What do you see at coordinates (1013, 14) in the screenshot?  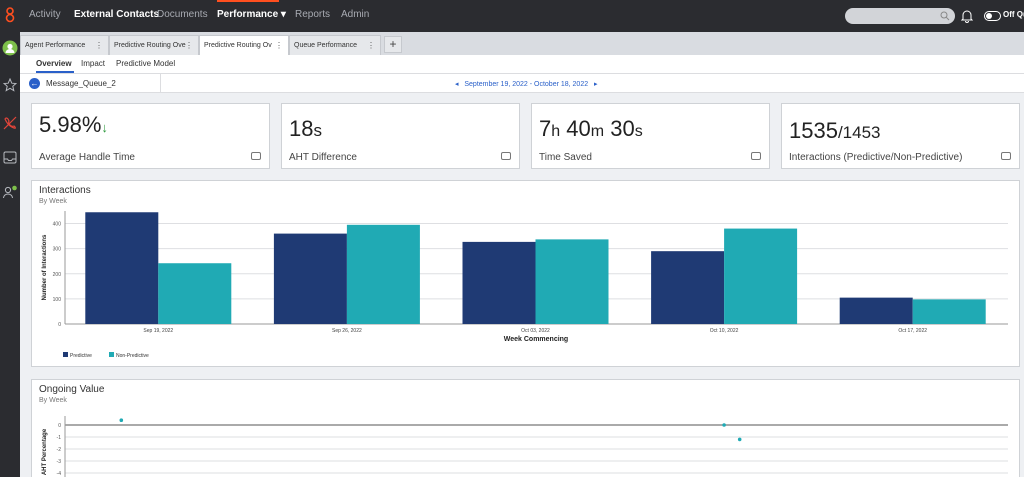 I see `status-label: Off Qu` at bounding box center [1013, 14].